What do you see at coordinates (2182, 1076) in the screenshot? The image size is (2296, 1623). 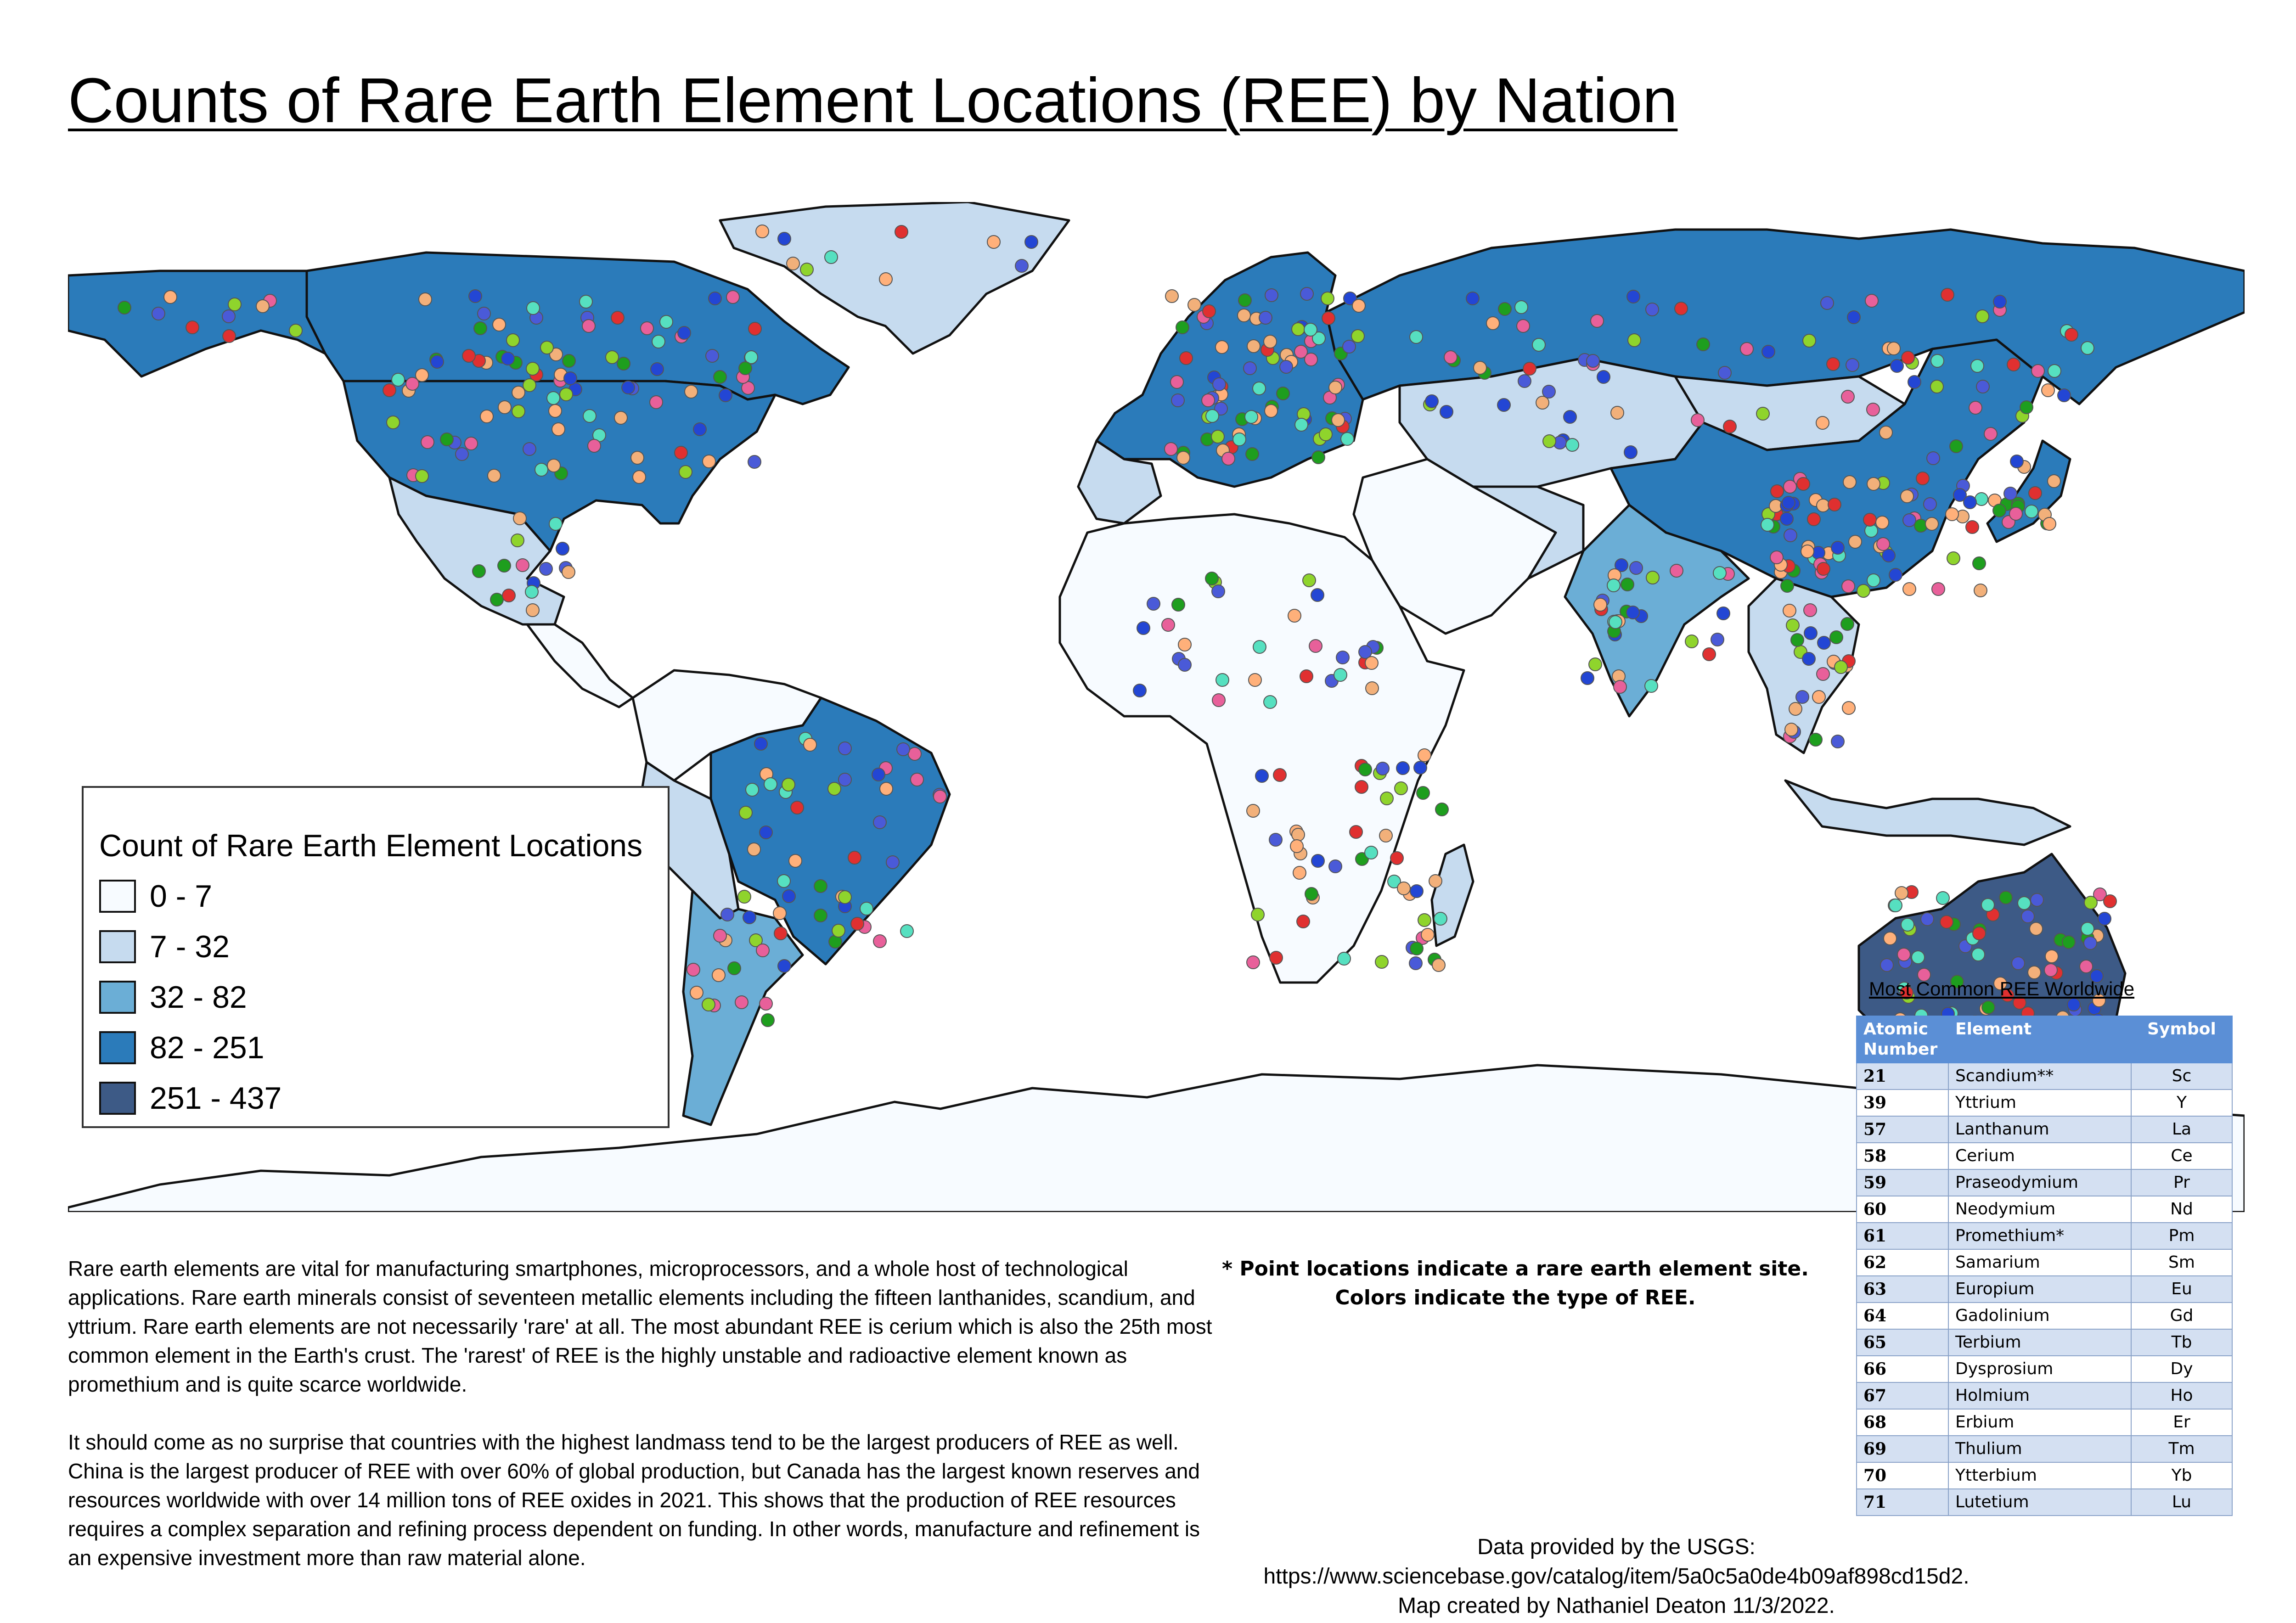 I see `element-symbol-cell: Sc` at bounding box center [2182, 1076].